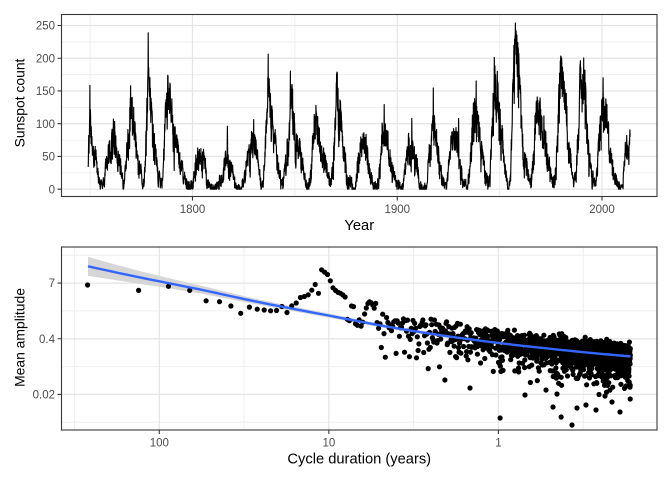  I want to click on svg-text: 250, so click(45, 27).